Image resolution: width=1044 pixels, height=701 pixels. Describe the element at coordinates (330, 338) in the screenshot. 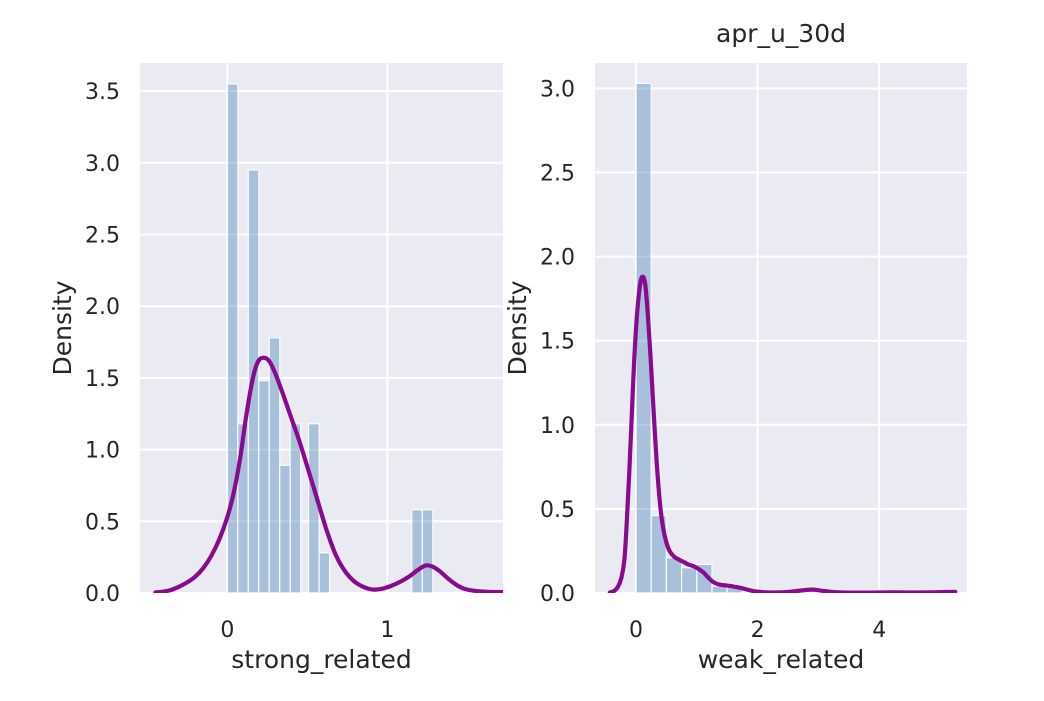

I see `histogram-bars` at that location.